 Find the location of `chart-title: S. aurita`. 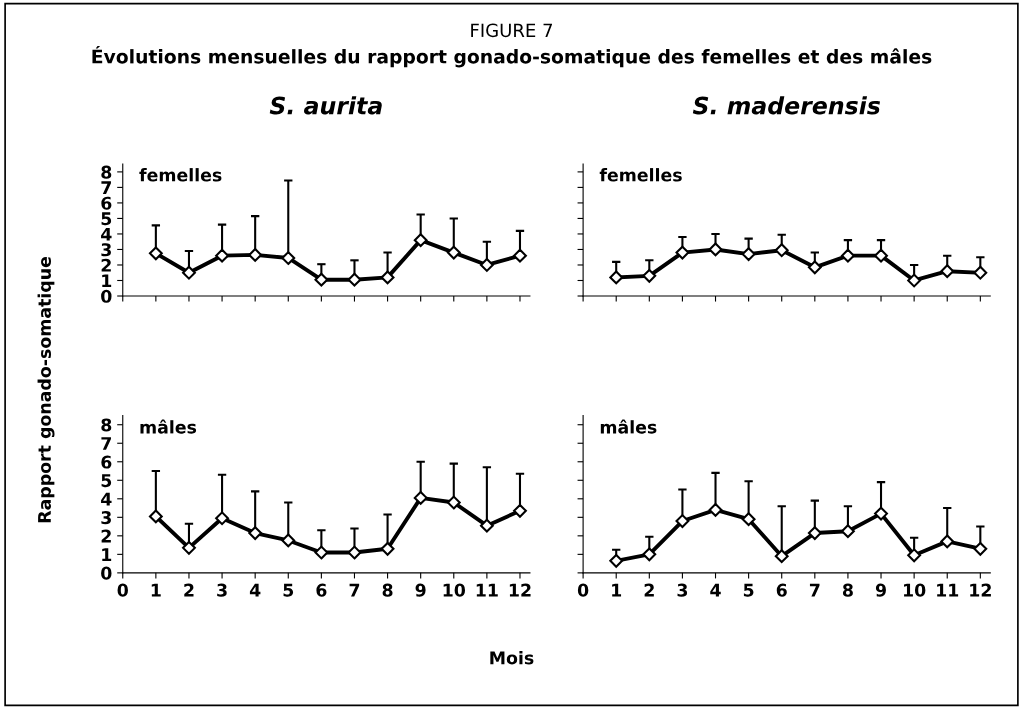

chart-title: S. aurita is located at coordinates (325, 105).